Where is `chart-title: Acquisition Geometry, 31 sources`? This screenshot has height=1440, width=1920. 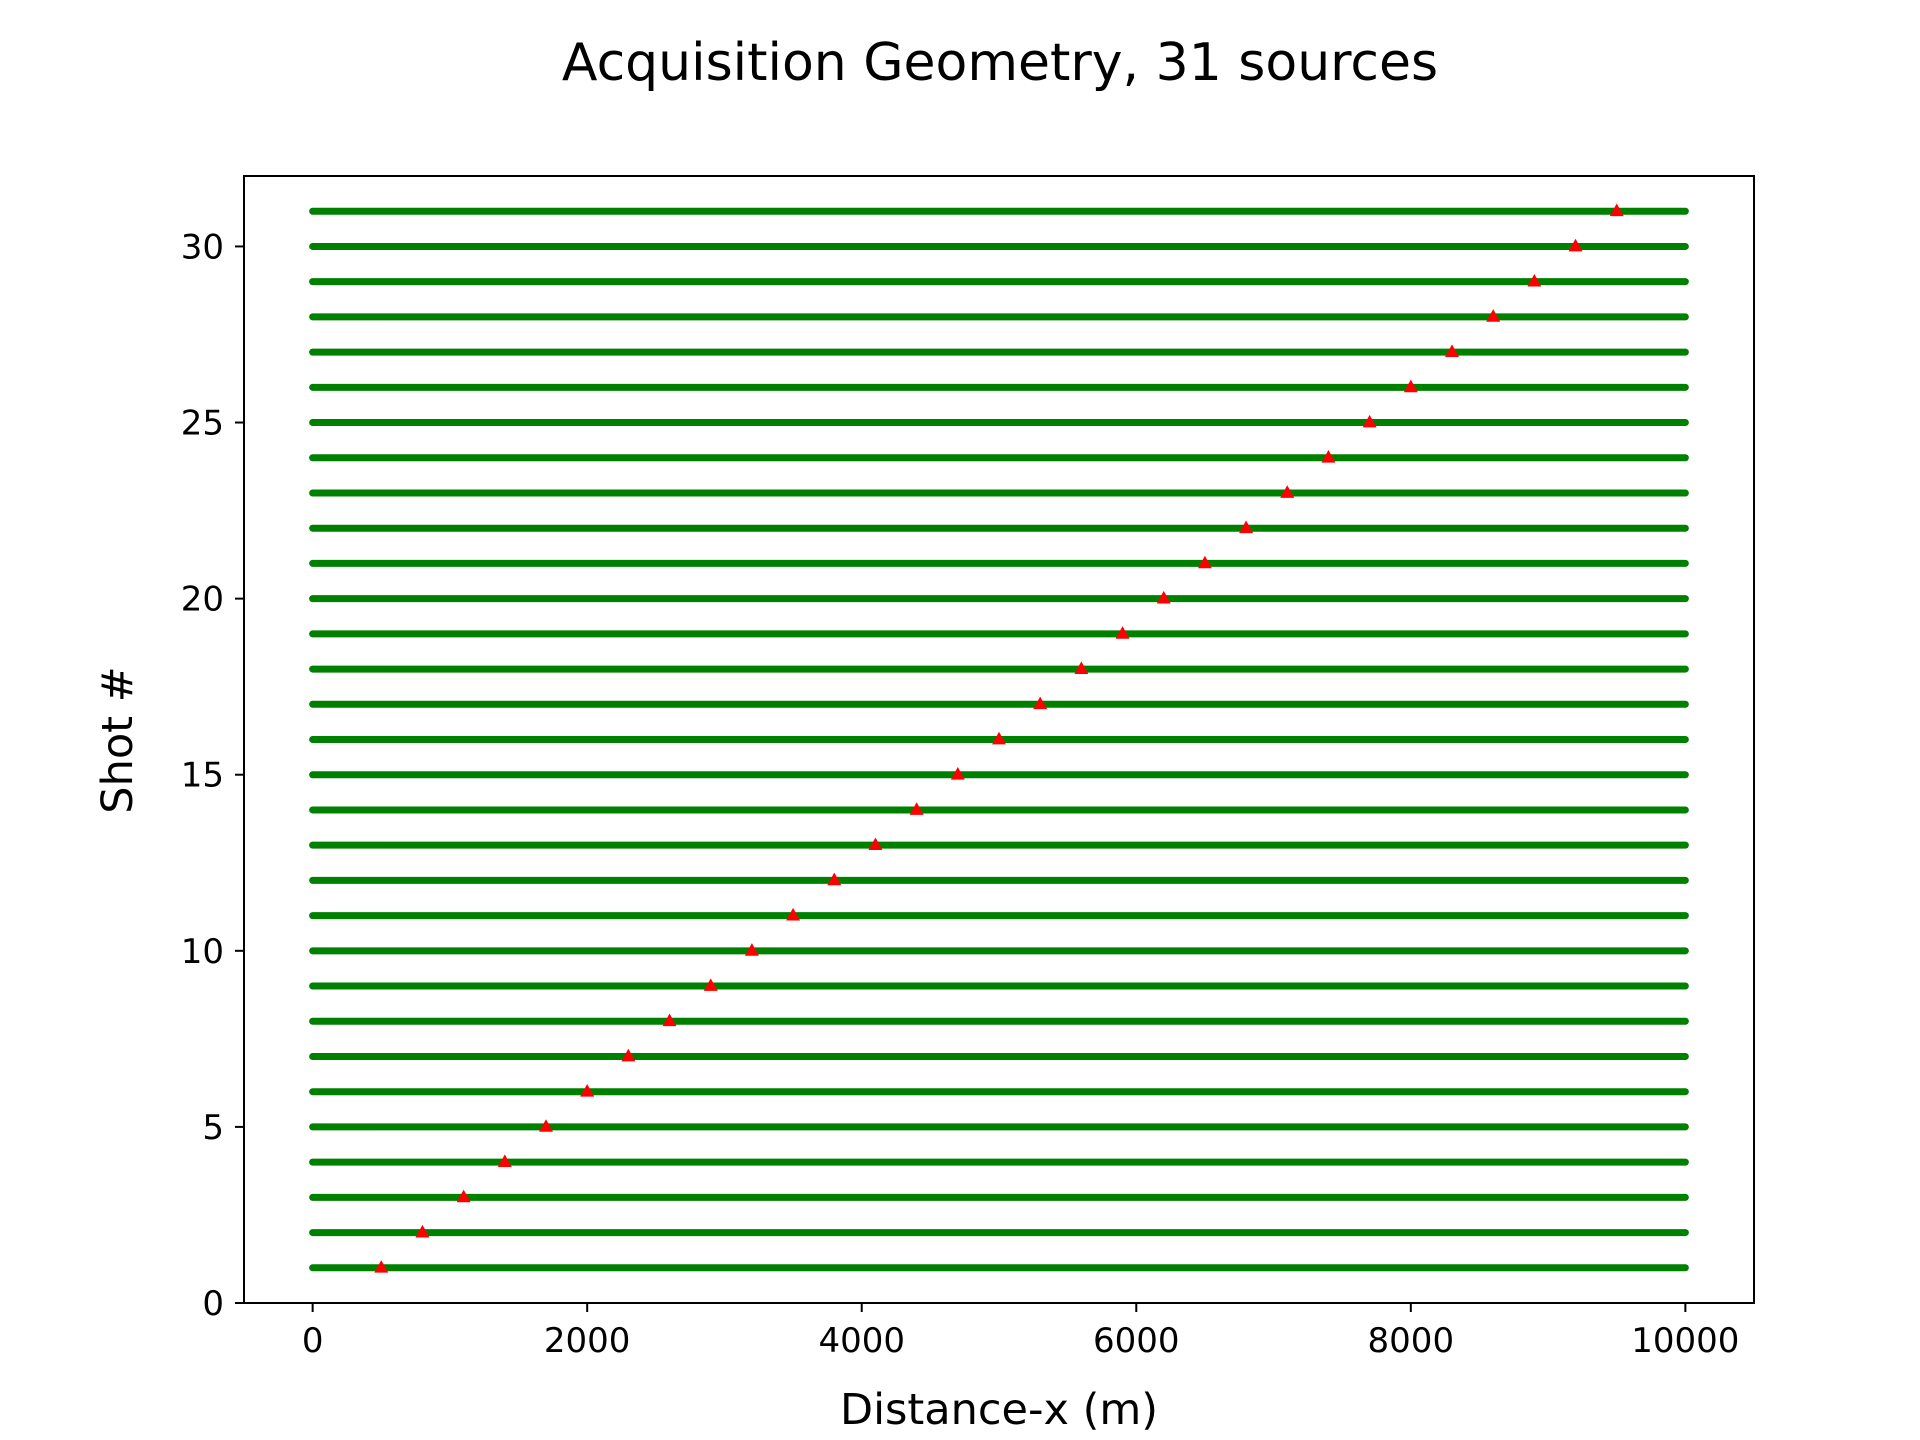 chart-title: Acquisition Geometry, 31 sources is located at coordinates (1000, 63).